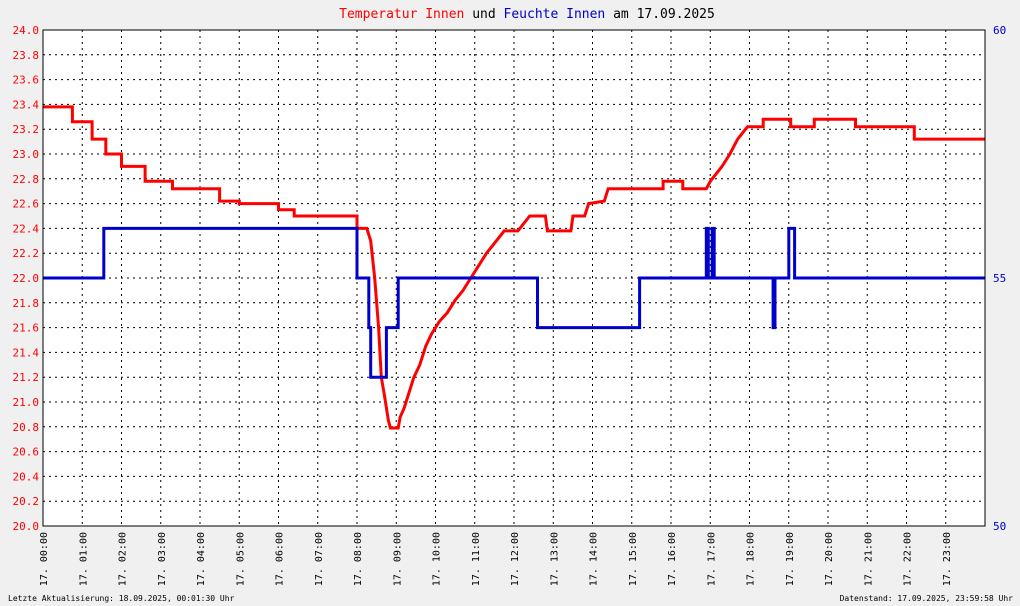 The image size is (1020, 606). I want to click on y-left-tick-label: 21.8, so click(26, 303).